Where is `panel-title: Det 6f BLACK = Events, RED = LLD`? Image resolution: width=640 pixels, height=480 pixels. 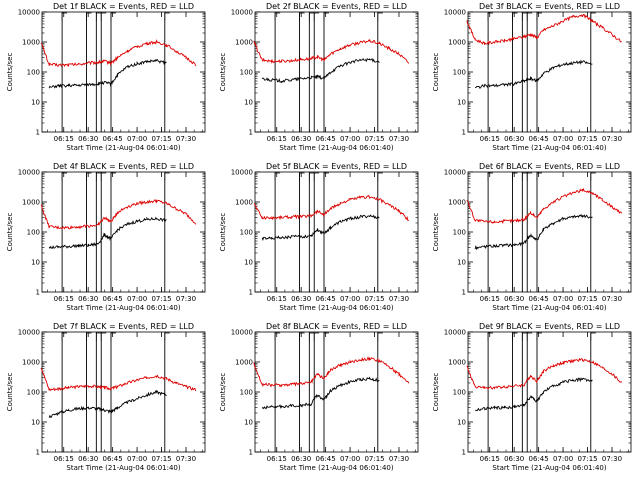 panel-title: Det 6f BLACK = Events, RED = LLD is located at coordinates (549, 166).